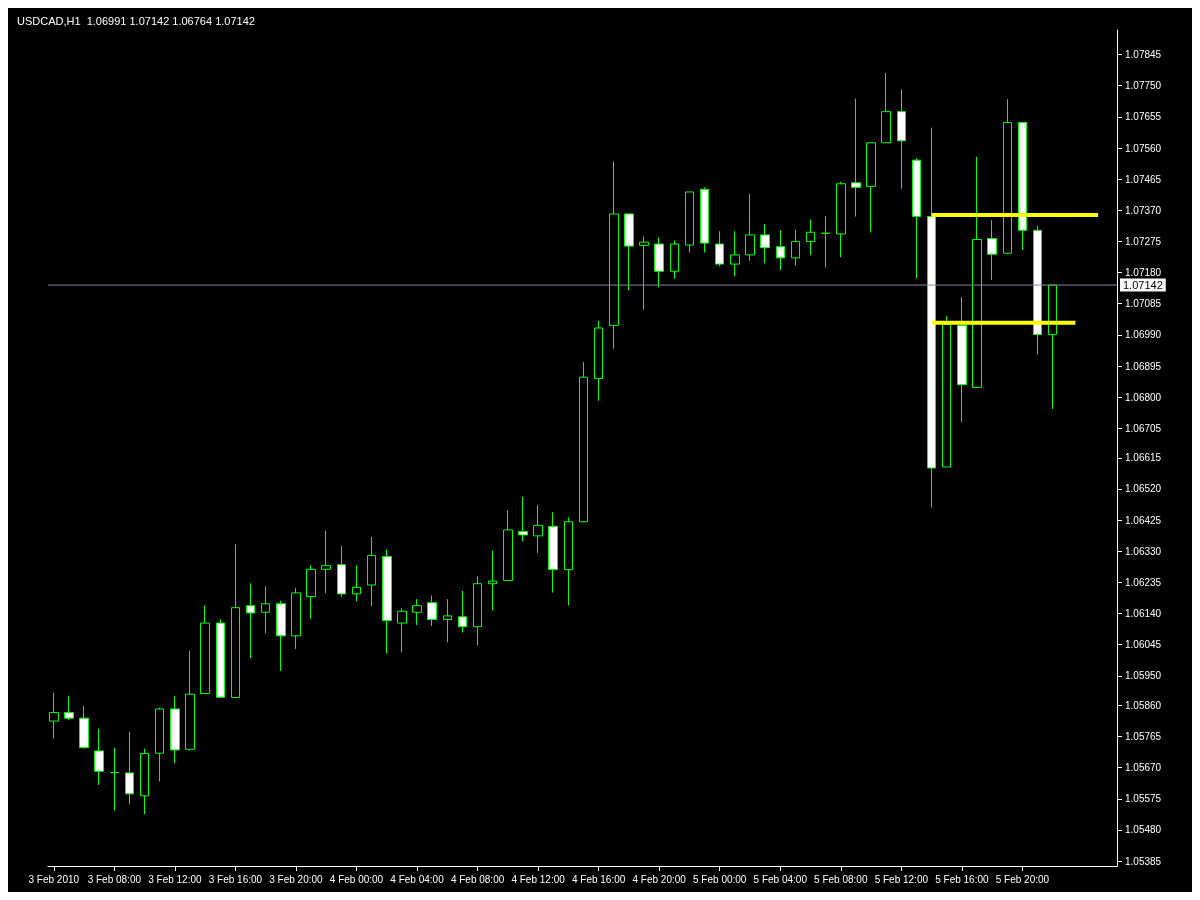  What do you see at coordinates (1143, 614) in the screenshot?
I see `y-tick-label: 1.06140` at bounding box center [1143, 614].